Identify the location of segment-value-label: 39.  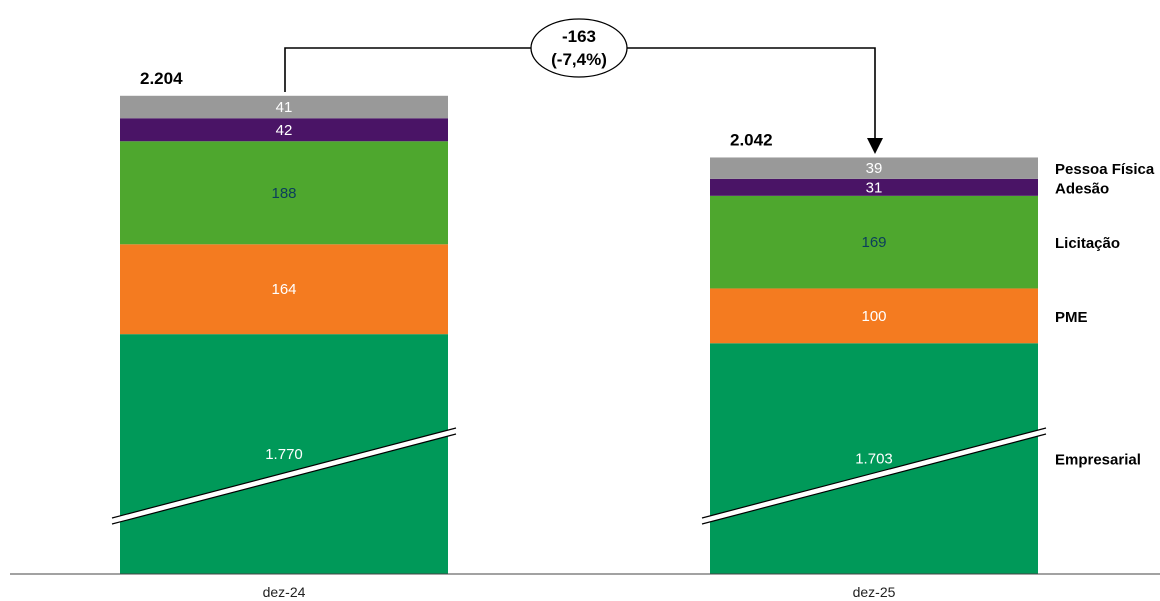
(874, 168).